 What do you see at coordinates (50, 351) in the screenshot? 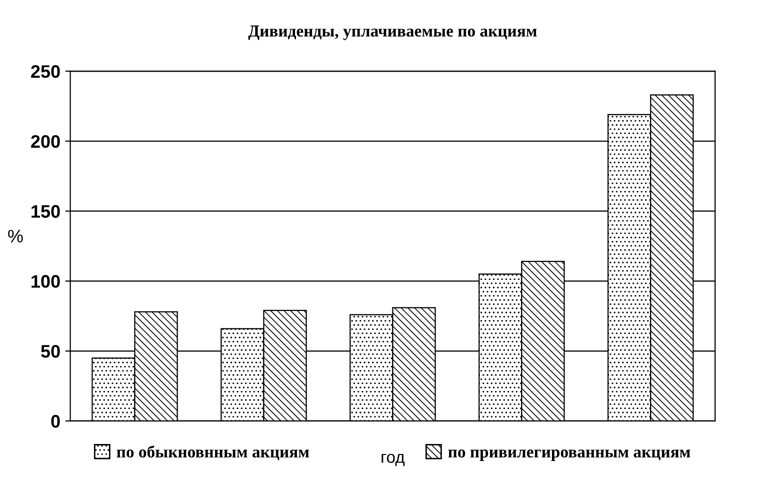
I see `y-tick-label: 50` at bounding box center [50, 351].